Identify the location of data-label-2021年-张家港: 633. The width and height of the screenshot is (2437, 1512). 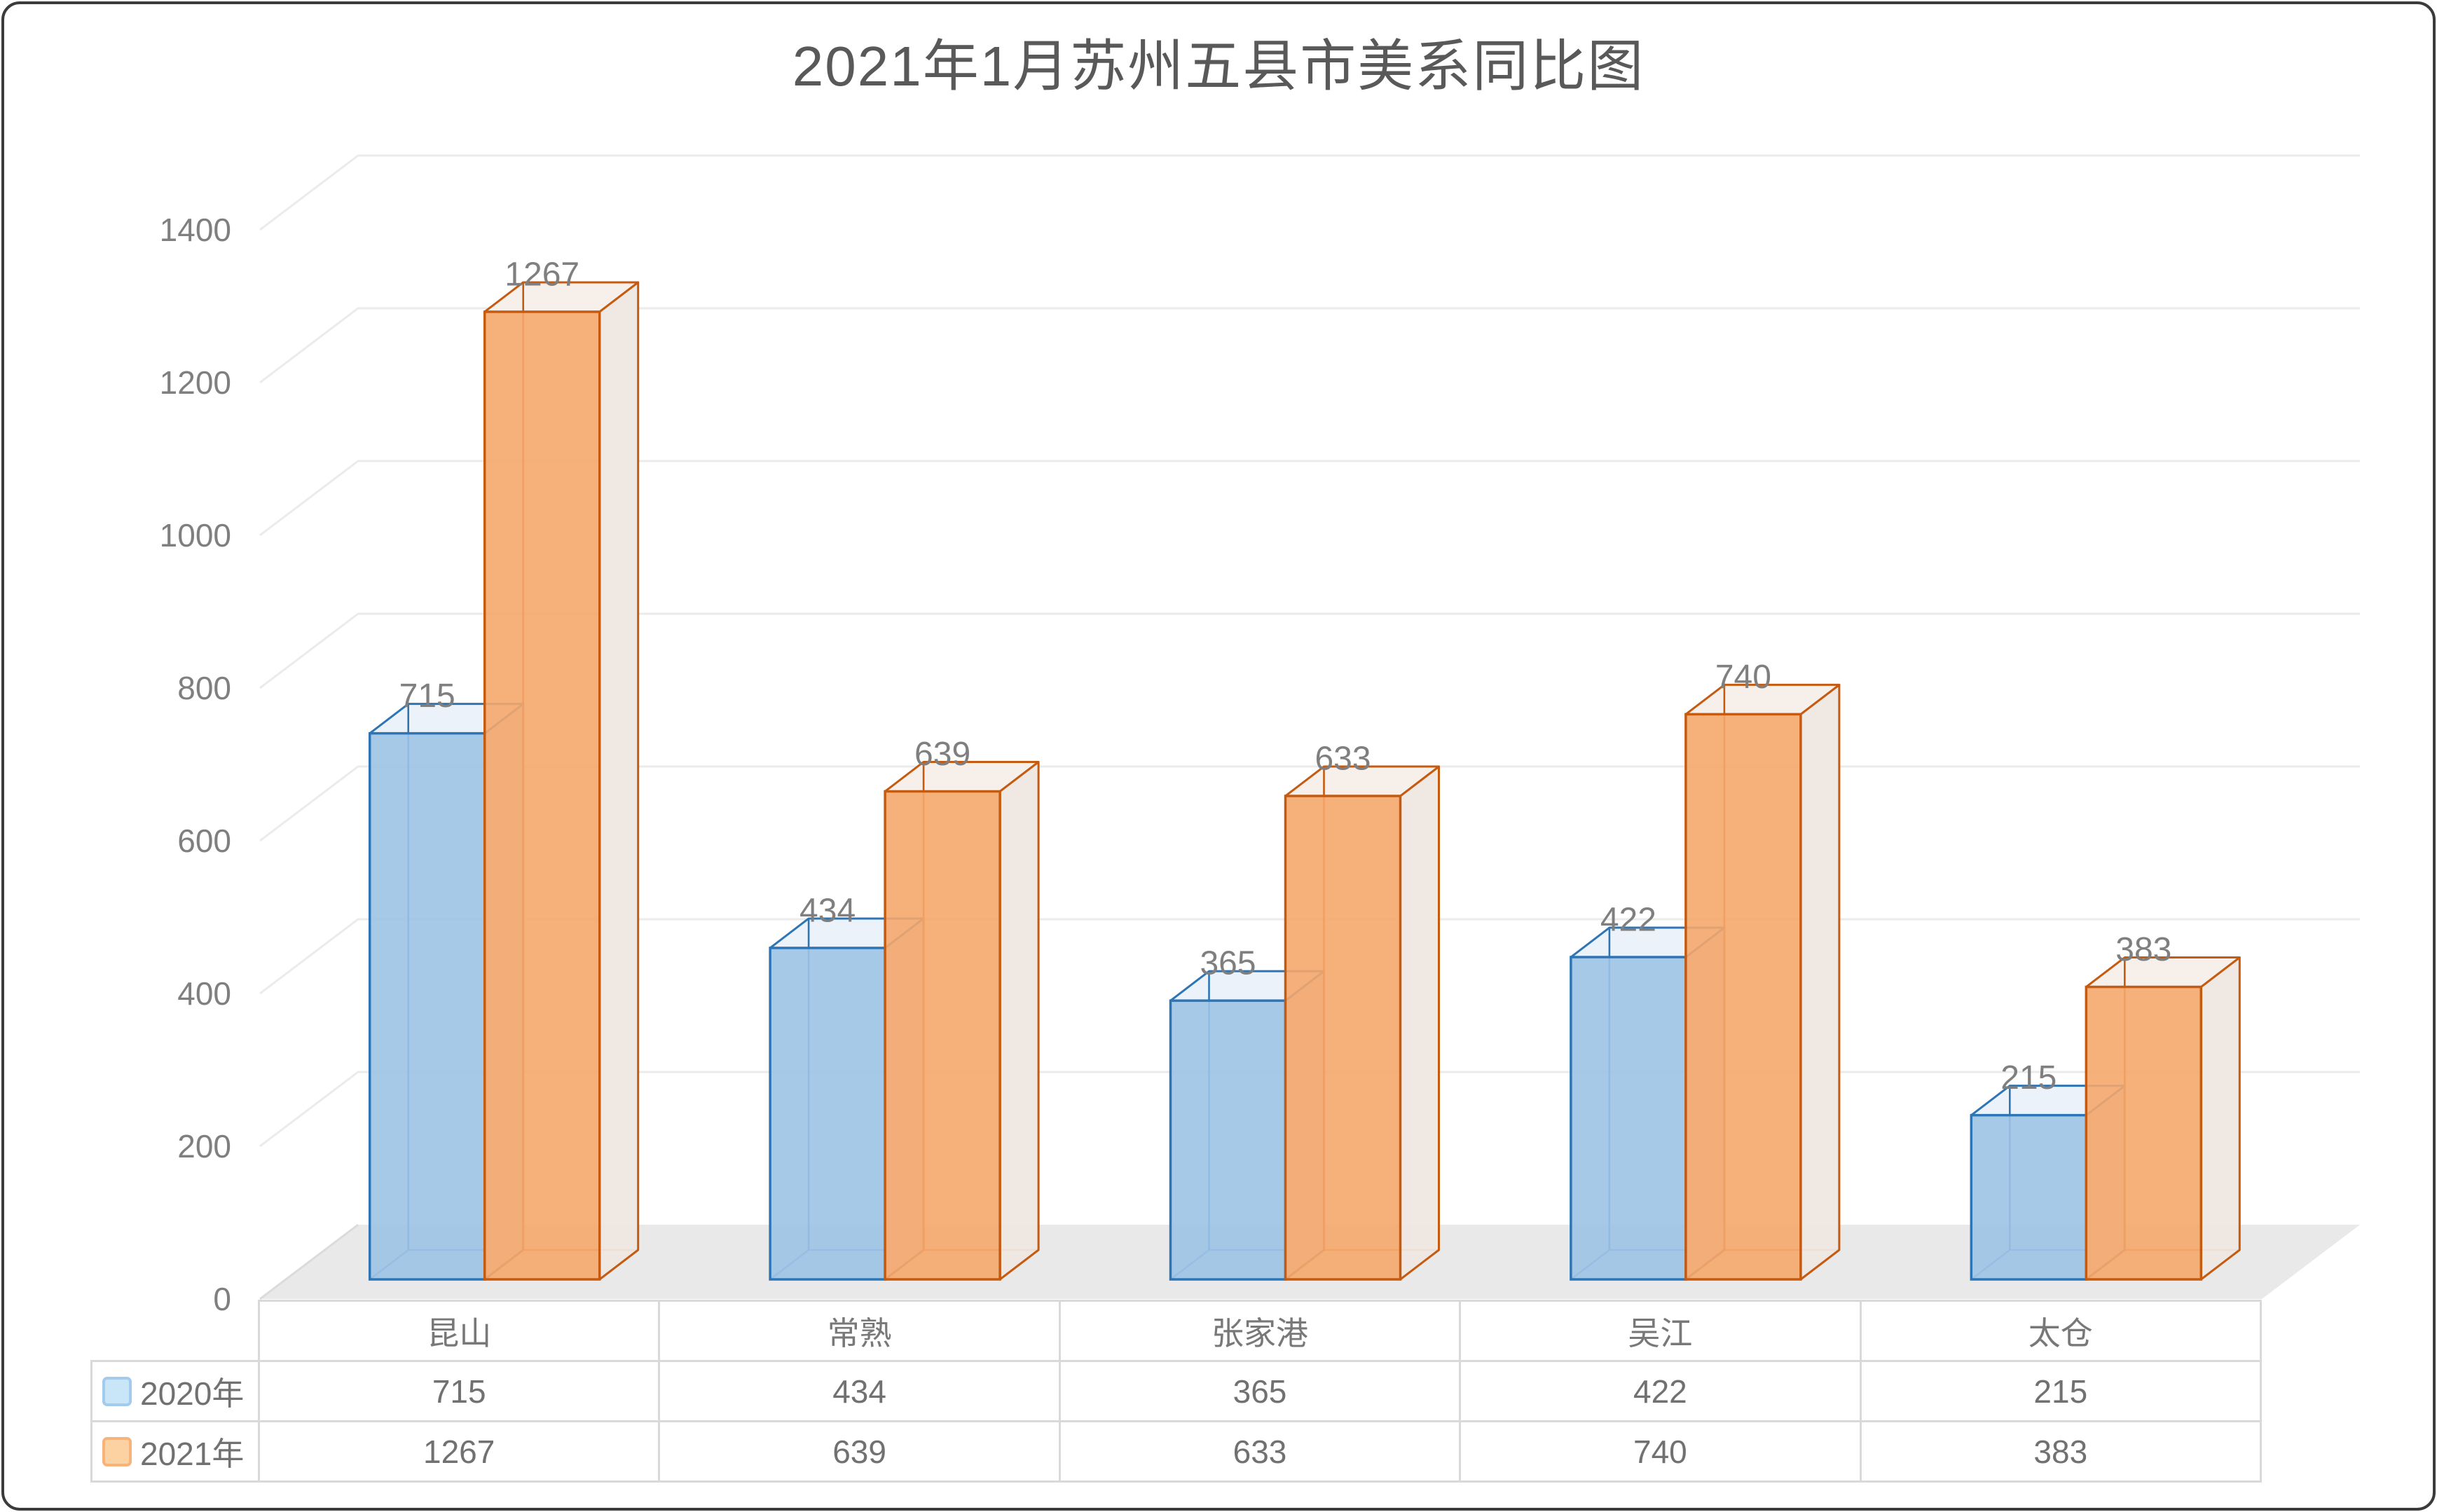
(1343, 760).